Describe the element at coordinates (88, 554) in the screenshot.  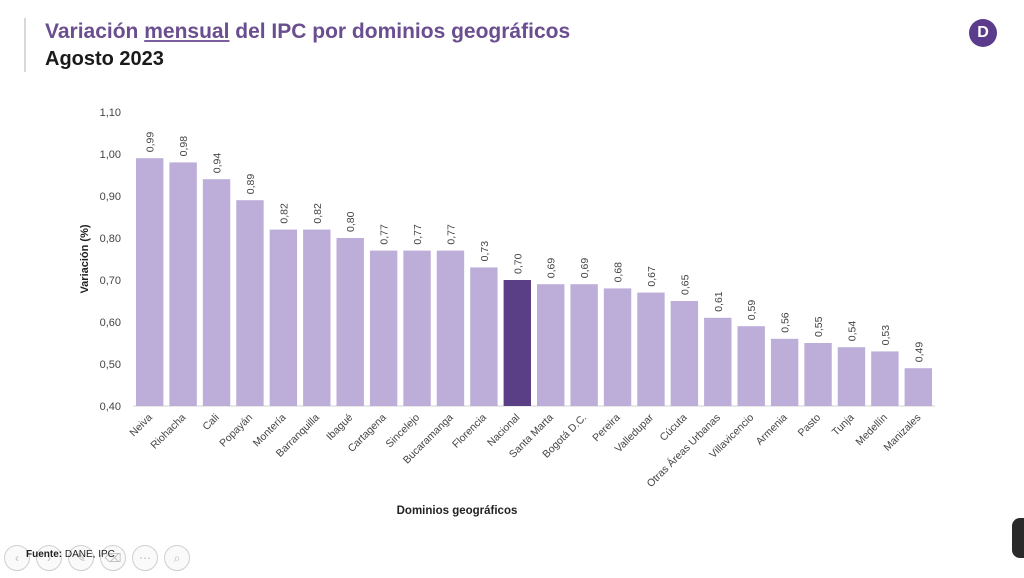
I see `source-text: DANE, IPC` at that location.